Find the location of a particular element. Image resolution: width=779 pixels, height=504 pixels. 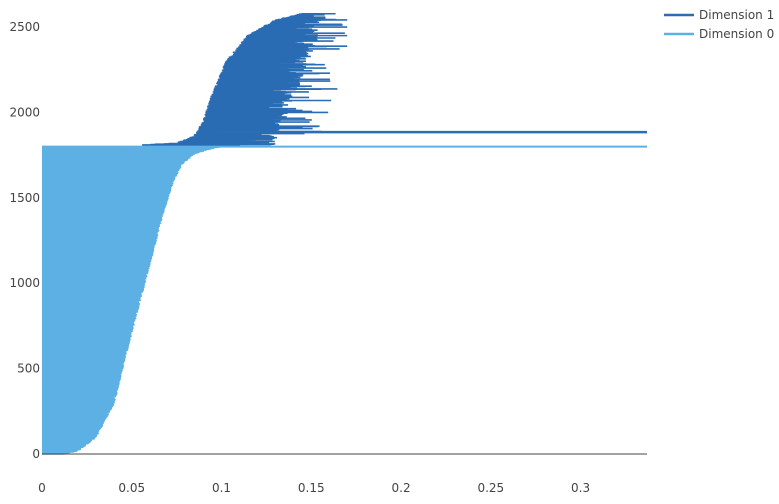

x-tick-label: 0.05 is located at coordinates (131, 488).